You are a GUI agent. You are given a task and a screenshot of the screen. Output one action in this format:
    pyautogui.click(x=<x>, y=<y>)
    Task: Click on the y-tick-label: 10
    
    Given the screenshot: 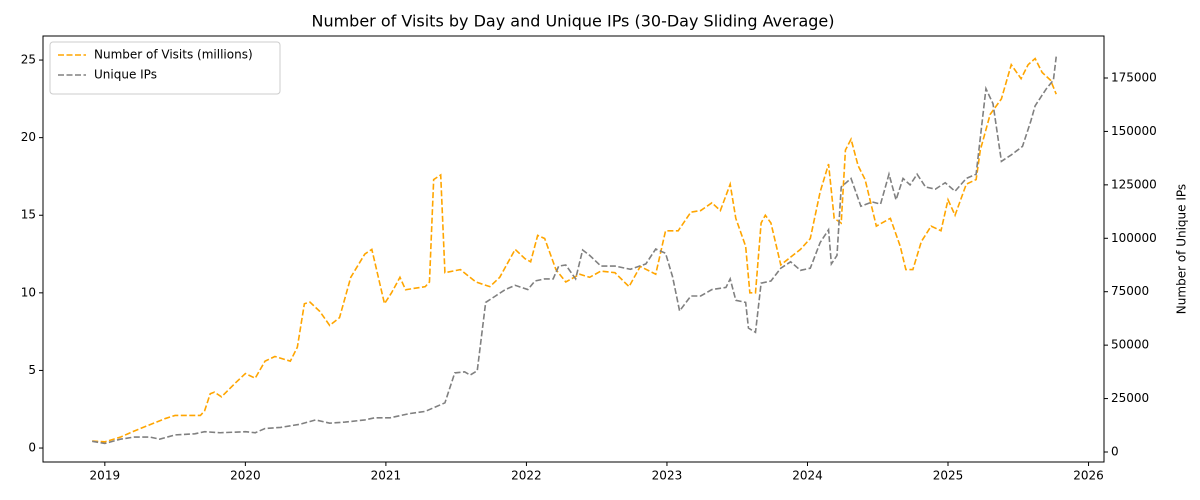 What is the action you would take?
    pyautogui.click(x=28, y=292)
    